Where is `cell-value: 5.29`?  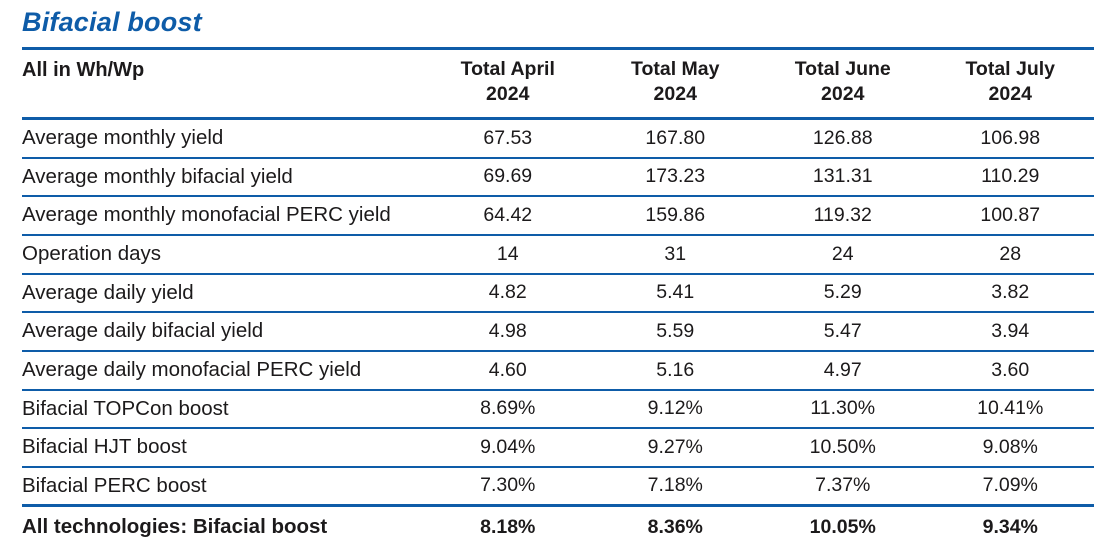 cell-value: 5.29 is located at coordinates (843, 293).